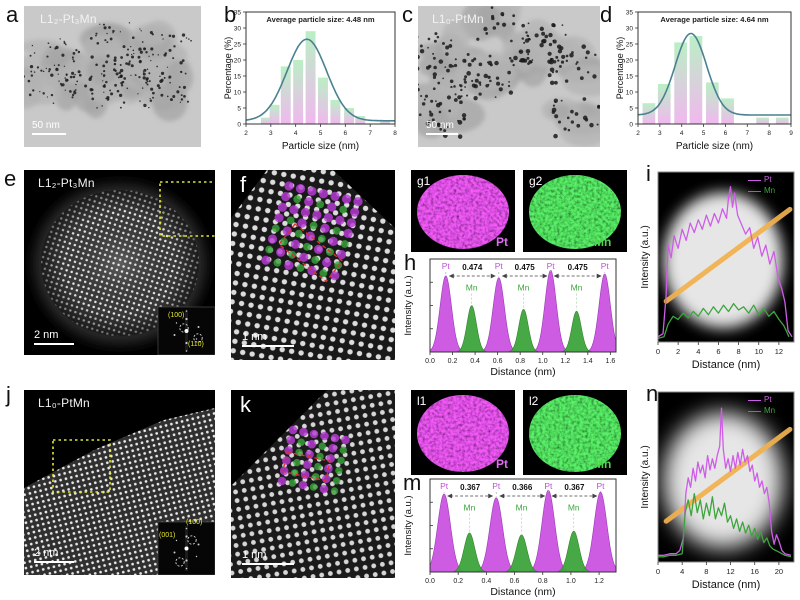 The image size is (800, 600). What do you see at coordinates (588, 361) in the screenshot?
I see `svg-text: 1.4` at bounding box center [588, 361].